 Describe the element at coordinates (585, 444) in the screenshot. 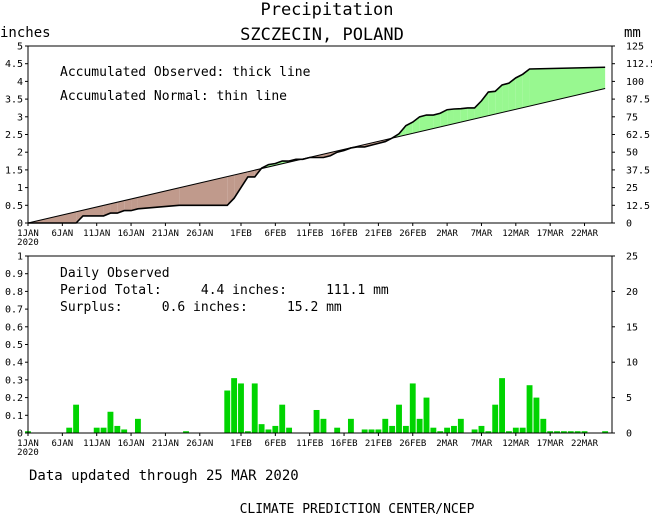

I see `x-tick-label: 22MAR` at that location.